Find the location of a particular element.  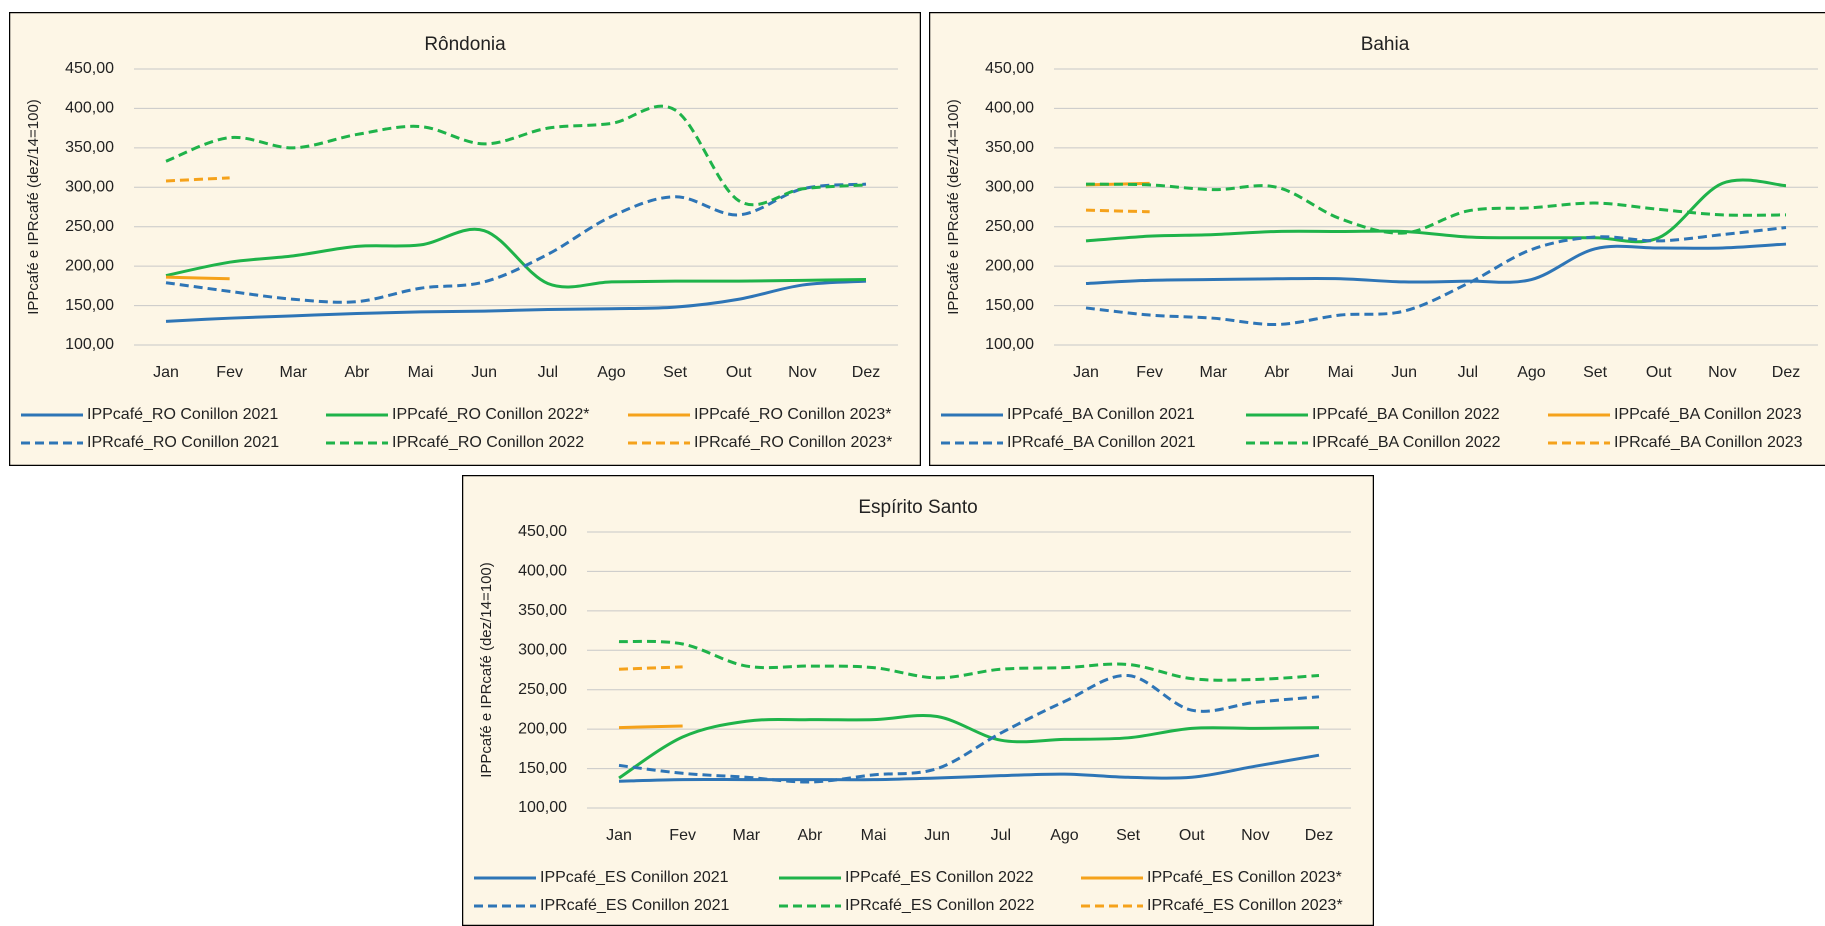

legend-label: IPPcafé_ES Conillon 2022 is located at coordinates (939, 877).